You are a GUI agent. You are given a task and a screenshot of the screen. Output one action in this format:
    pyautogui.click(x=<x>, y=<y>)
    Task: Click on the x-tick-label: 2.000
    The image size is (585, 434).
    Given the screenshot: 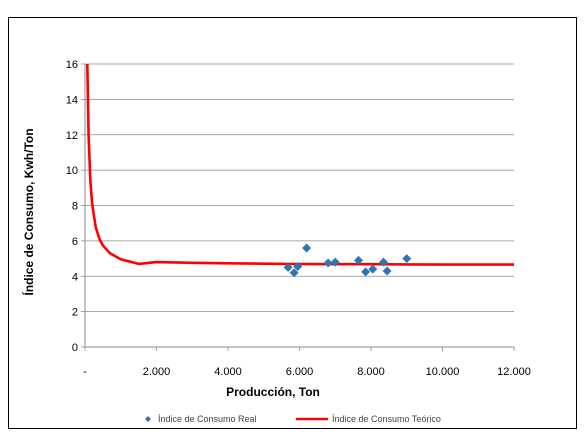 What is the action you would take?
    pyautogui.click(x=157, y=372)
    